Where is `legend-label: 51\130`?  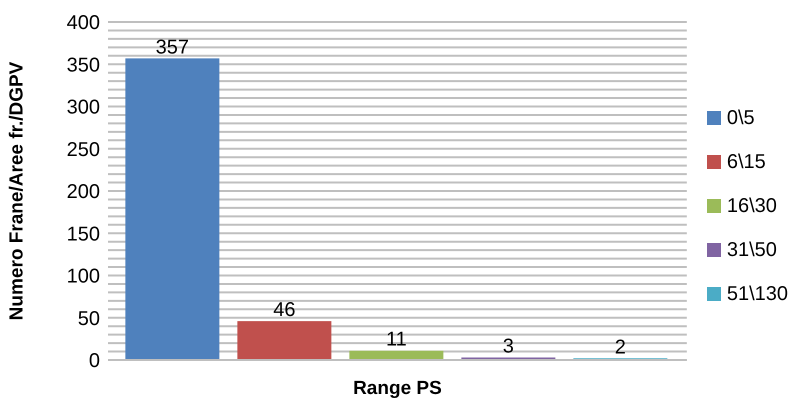 legend-label: 51\130 is located at coordinates (757, 294).